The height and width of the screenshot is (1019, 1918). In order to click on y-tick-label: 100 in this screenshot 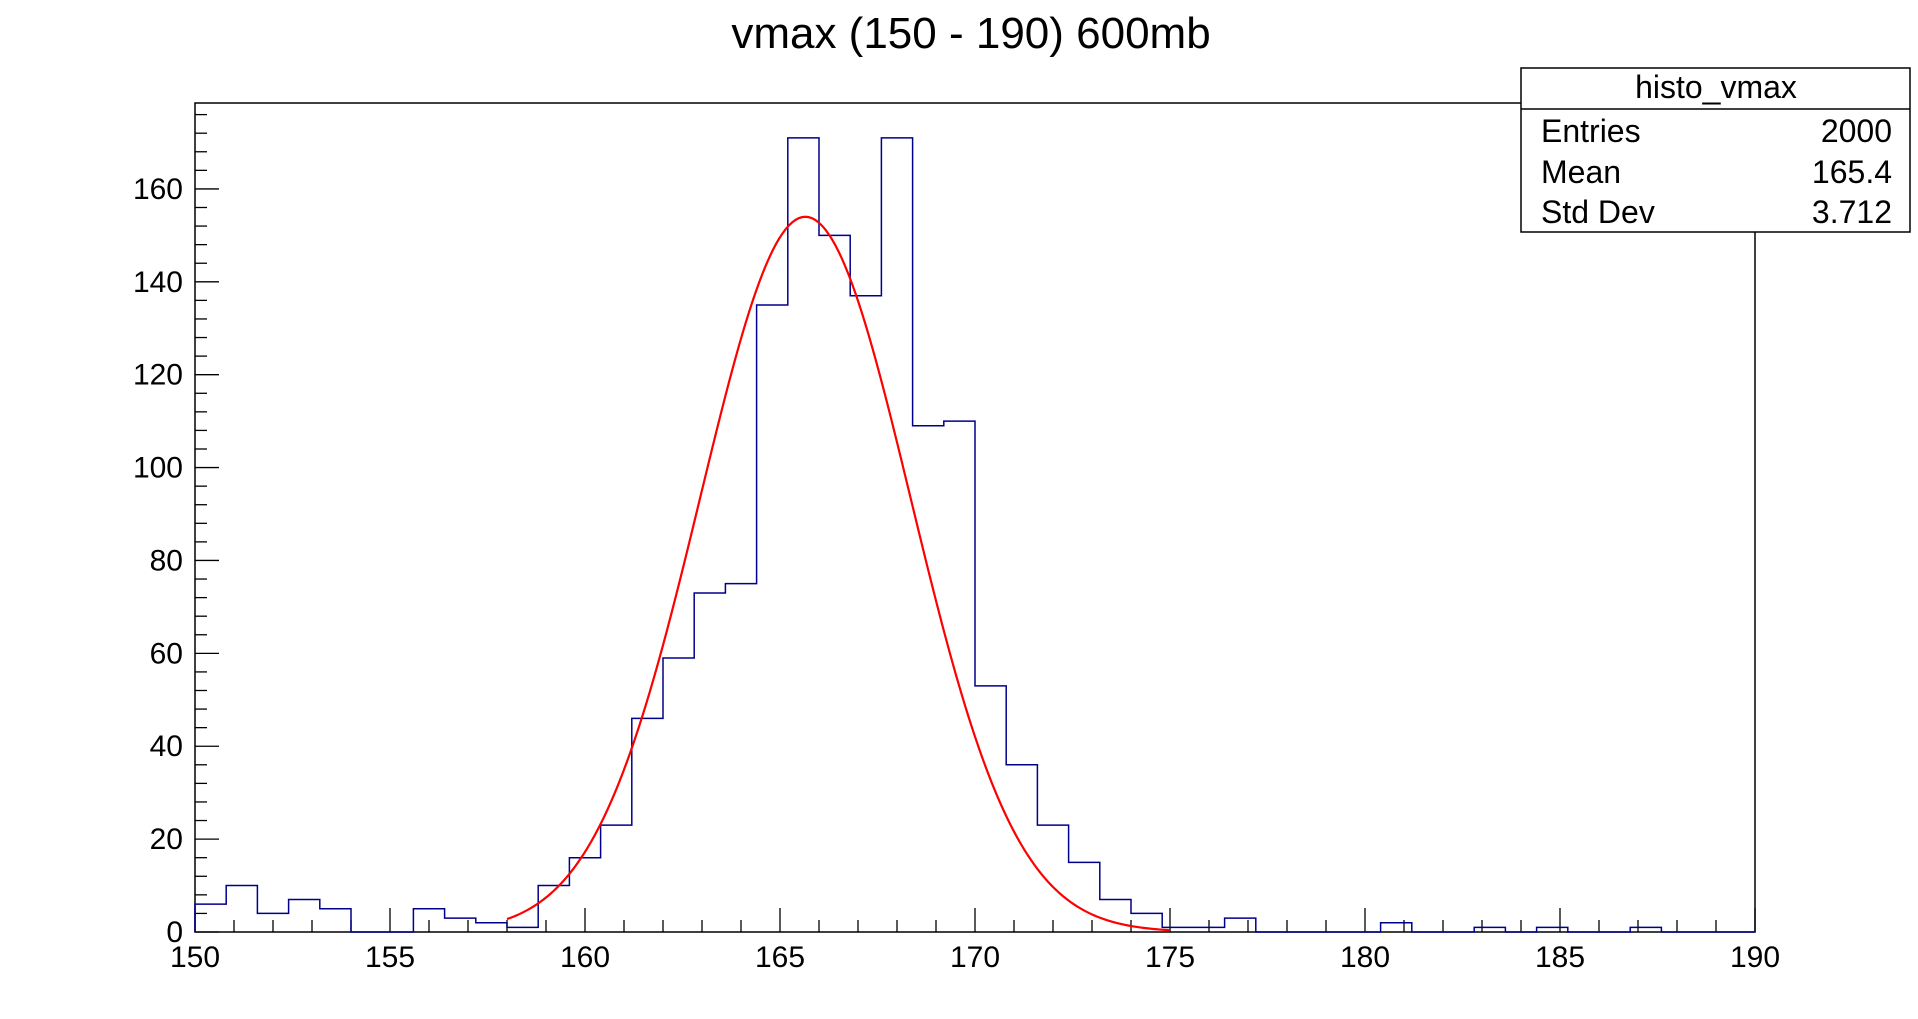, I will do `click(158, 468)`.